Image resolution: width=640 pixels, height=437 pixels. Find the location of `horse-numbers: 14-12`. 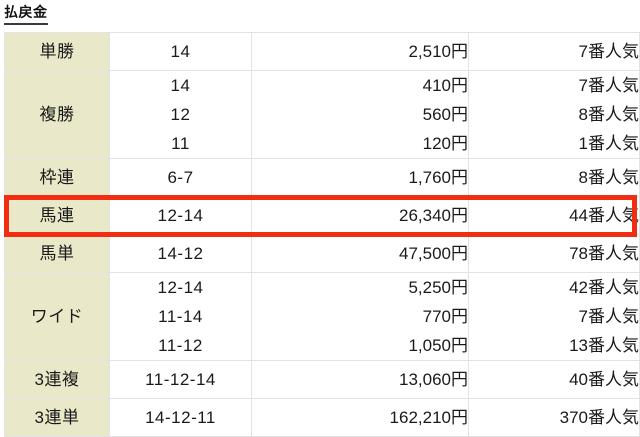

horse-numbers: 14-12 is located at coordinates (180, 253).